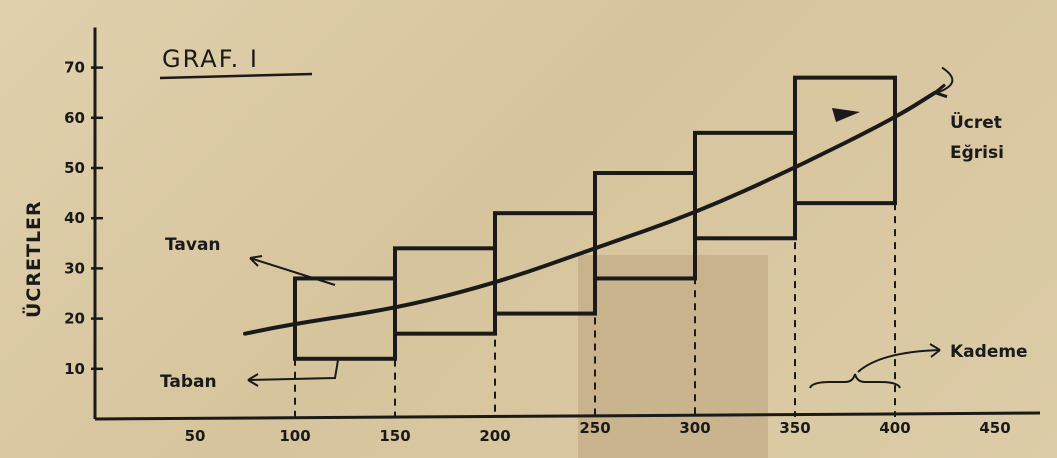 The image size is (1057, 458). What do you see at coordinates (846, 115) in the screenshot?
I see `triangle-mark` at bounding box center [846, 115].